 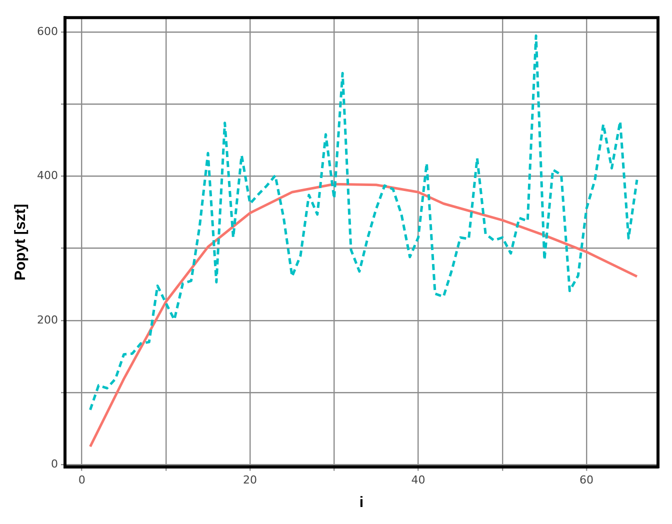 I want to click on y-tick-label: 200, so click(x=47, y=319).